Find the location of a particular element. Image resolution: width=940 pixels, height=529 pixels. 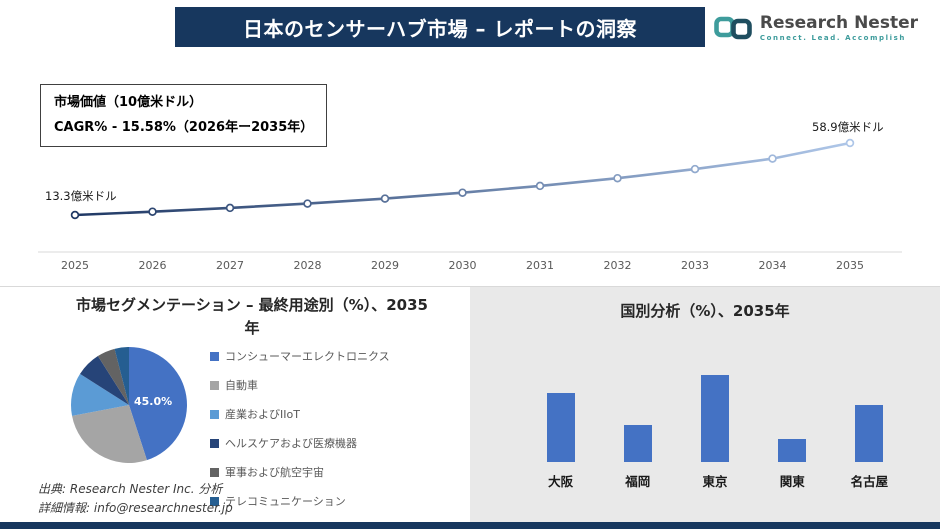

legend-label: コンシューマーエレクトロニクス is located at coordinates (307, 356).